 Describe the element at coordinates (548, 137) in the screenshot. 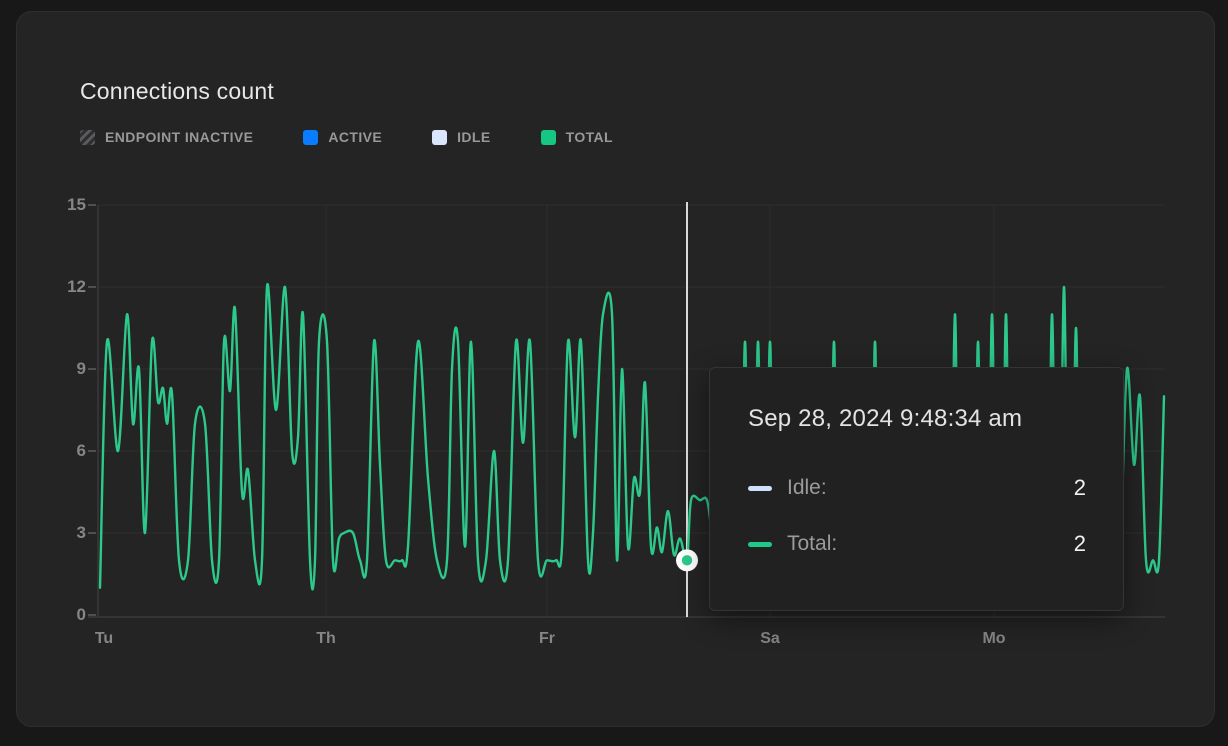

I see `total-swatch-icon` at that location.